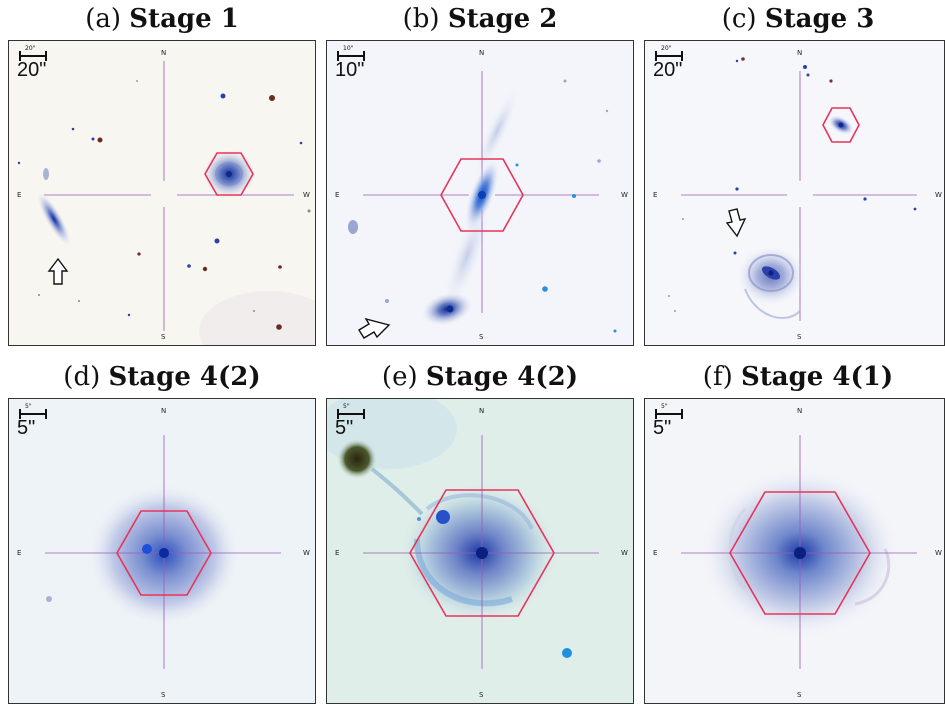 The image size is (945, 704). I want to click on scale-small-label: 10", so click(348, 48).